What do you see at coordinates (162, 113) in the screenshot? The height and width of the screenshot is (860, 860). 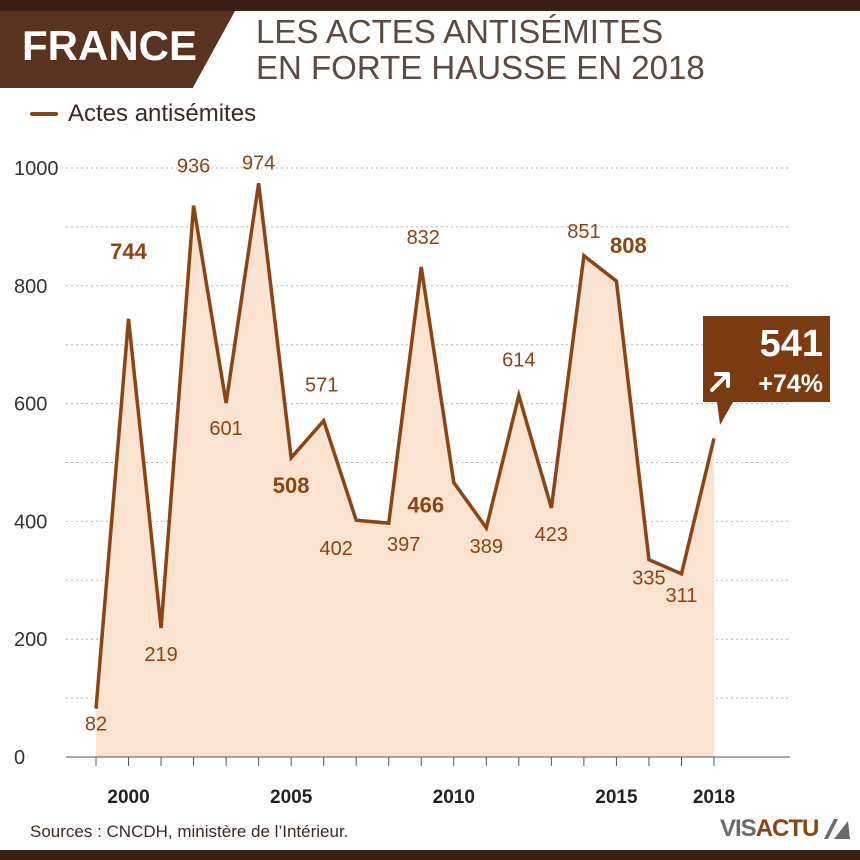 I see `legend-label: Actes antisémites` at bounding box center [162, 113].